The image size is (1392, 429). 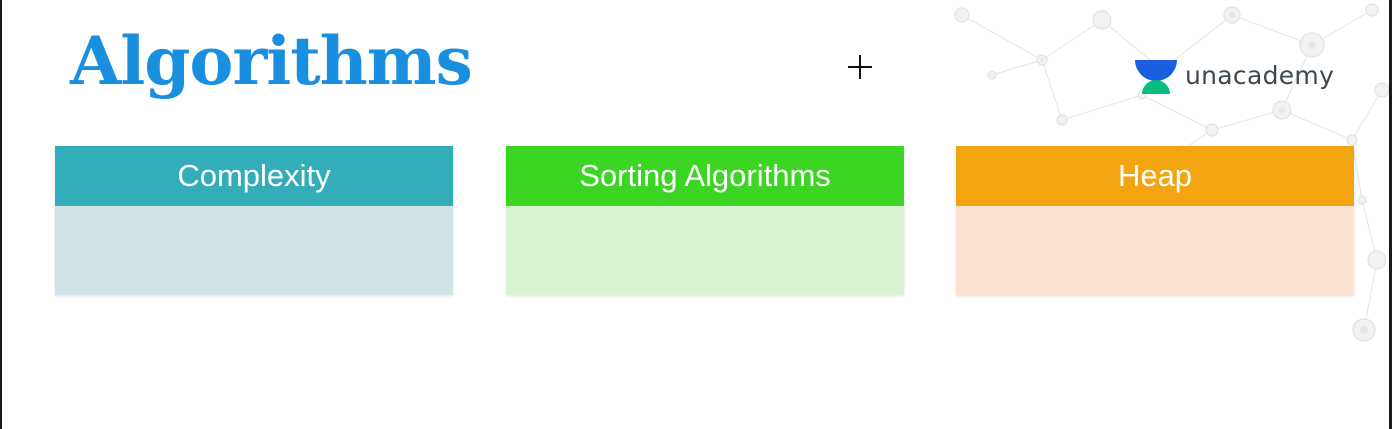 I want to click on topic-card-sorting-algorithms: Sorting Algorithms, so click(x=705, y=220).